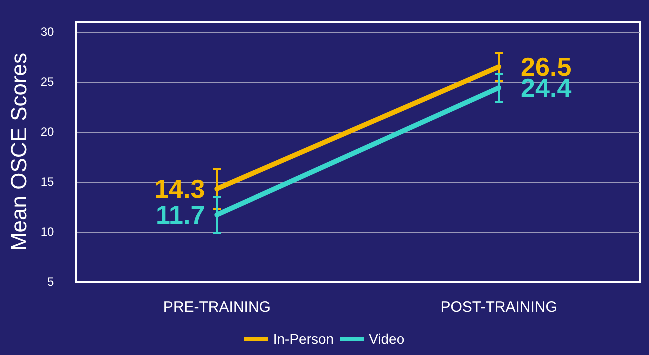 This screenshot has height=355, width=649. What do you see at coordinates (499, 307) in the screenshot?
I see `x-tick-label: POST-TRAINING` at bounding box center [499, 307].